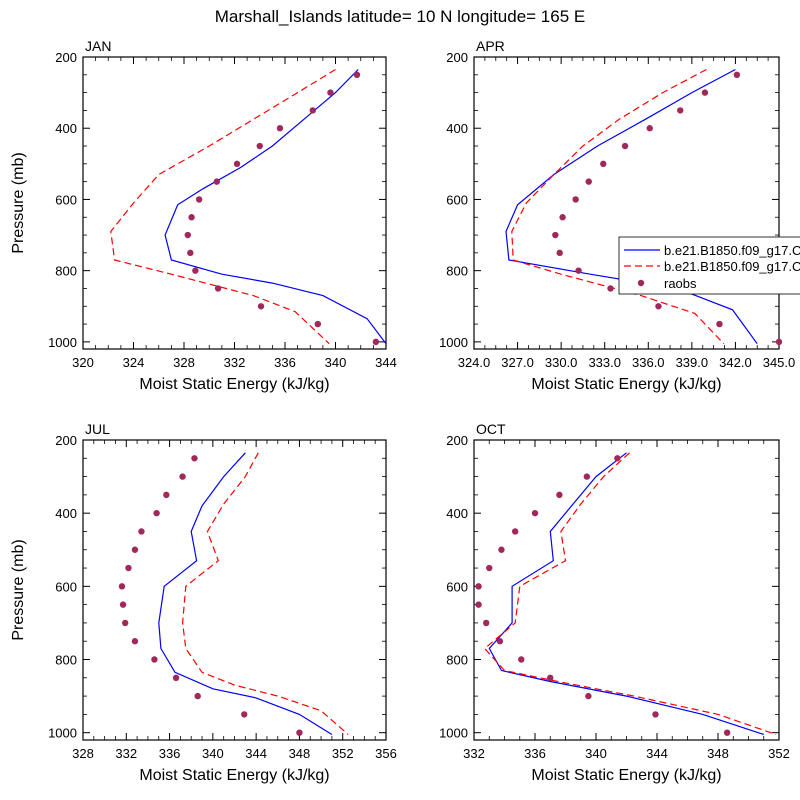 The height and width of the screenshot is (800, 800). I want to click on legend-marker-raobs, so click(641, 283).